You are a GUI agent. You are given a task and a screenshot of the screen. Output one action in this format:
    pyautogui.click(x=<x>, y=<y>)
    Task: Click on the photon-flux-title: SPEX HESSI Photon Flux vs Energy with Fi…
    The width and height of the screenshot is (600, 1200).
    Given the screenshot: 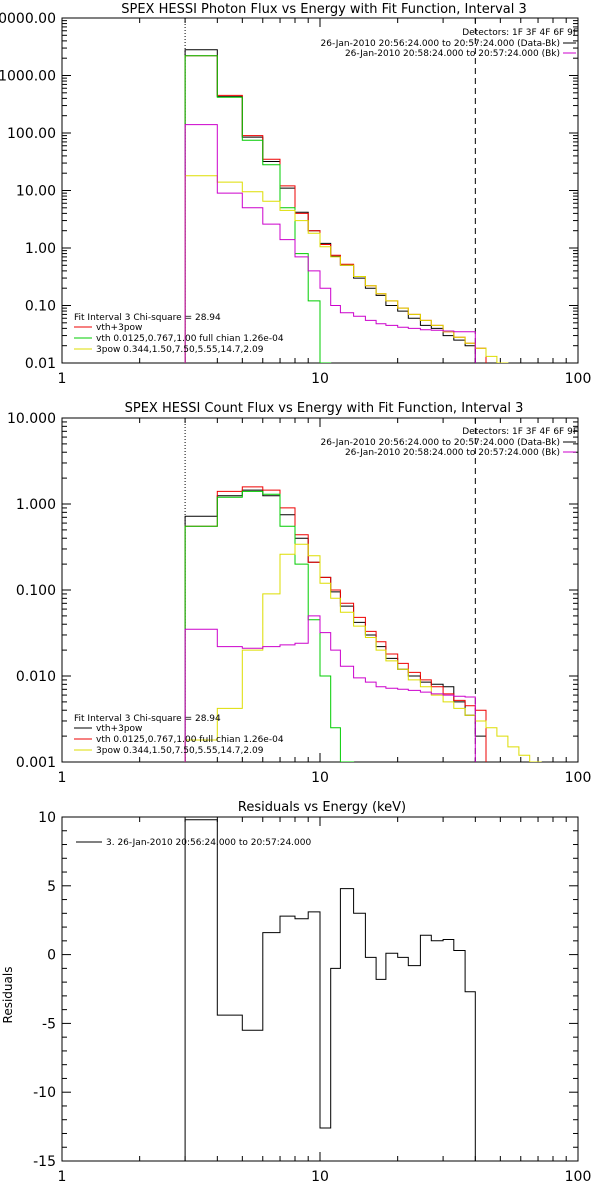 What is the action you would take?
    pyautogui.click(x=324, y=9)
    